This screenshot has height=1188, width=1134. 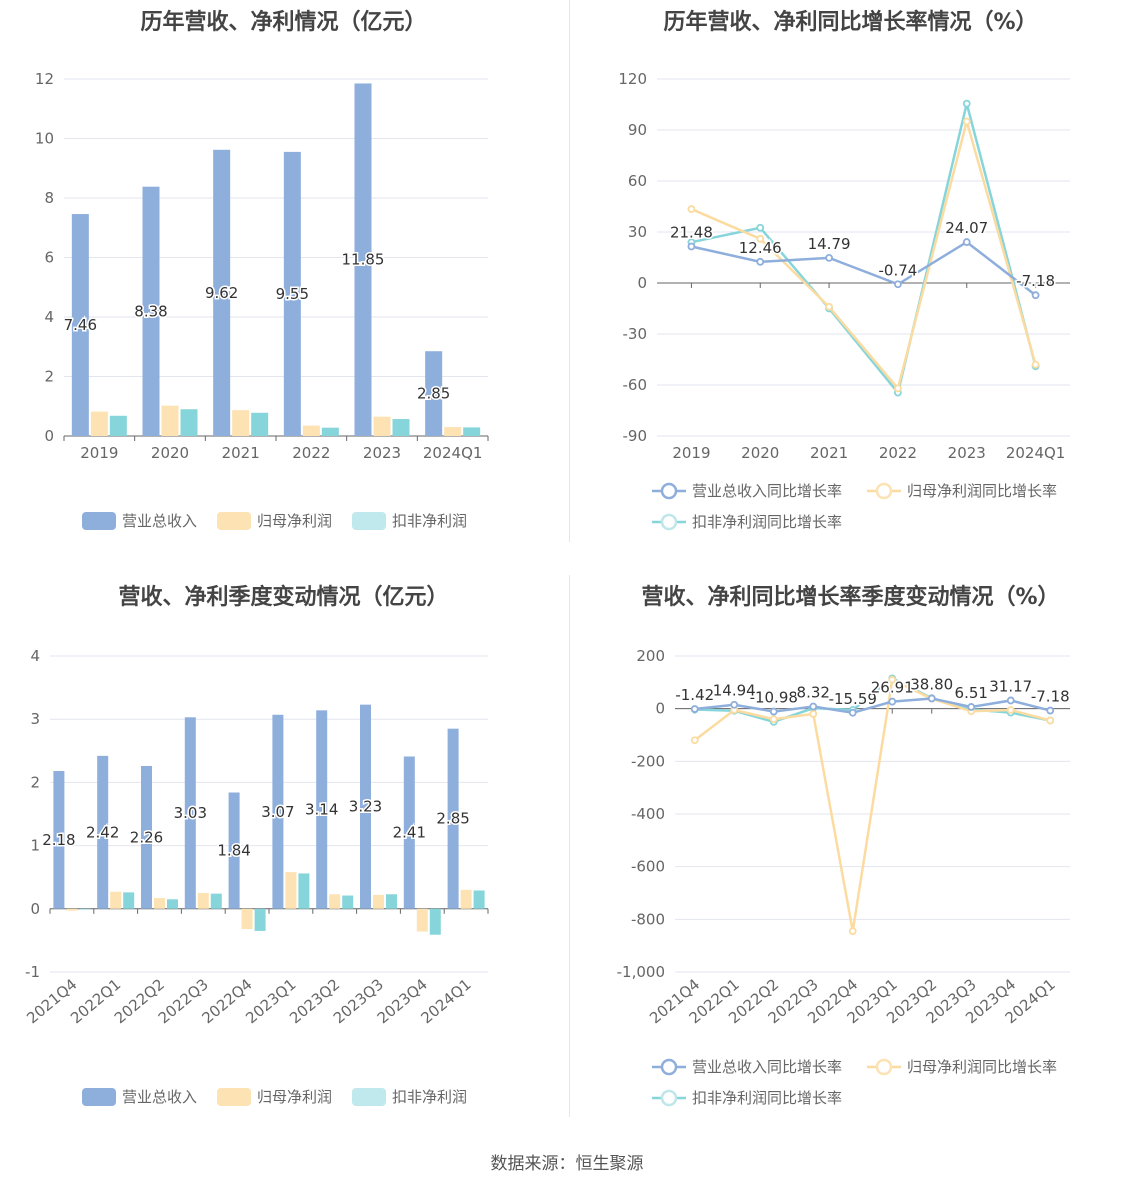 I want to click on data-label: -15.59, so click(x=853, y=699).